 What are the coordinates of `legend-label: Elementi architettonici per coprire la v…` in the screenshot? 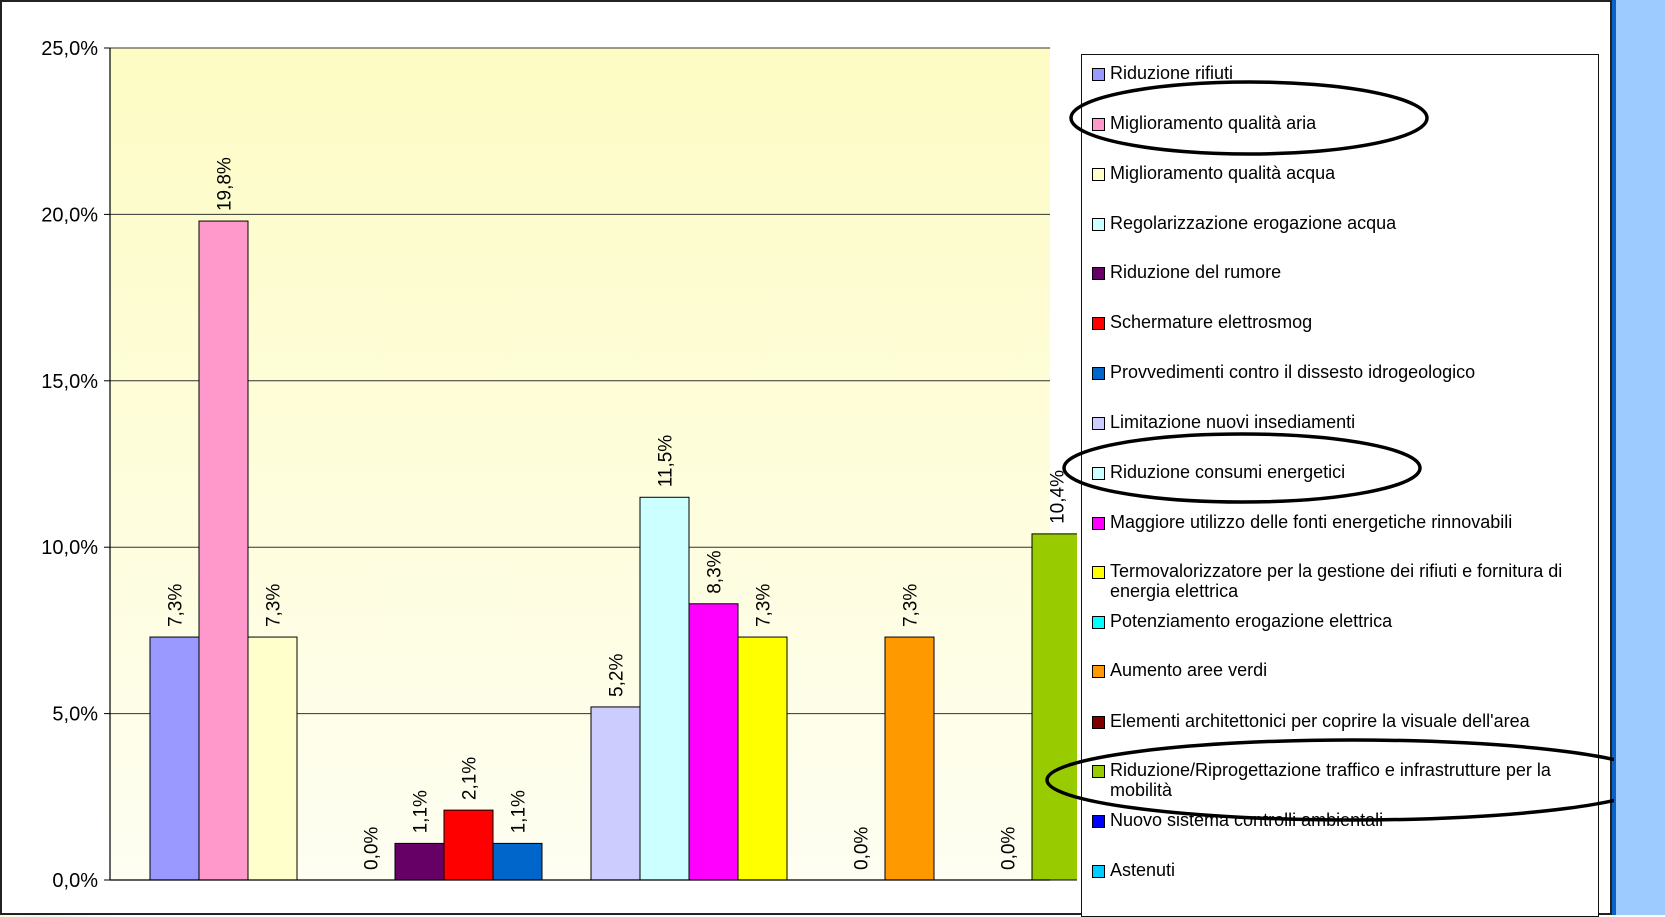 It's located at (1320, 721).